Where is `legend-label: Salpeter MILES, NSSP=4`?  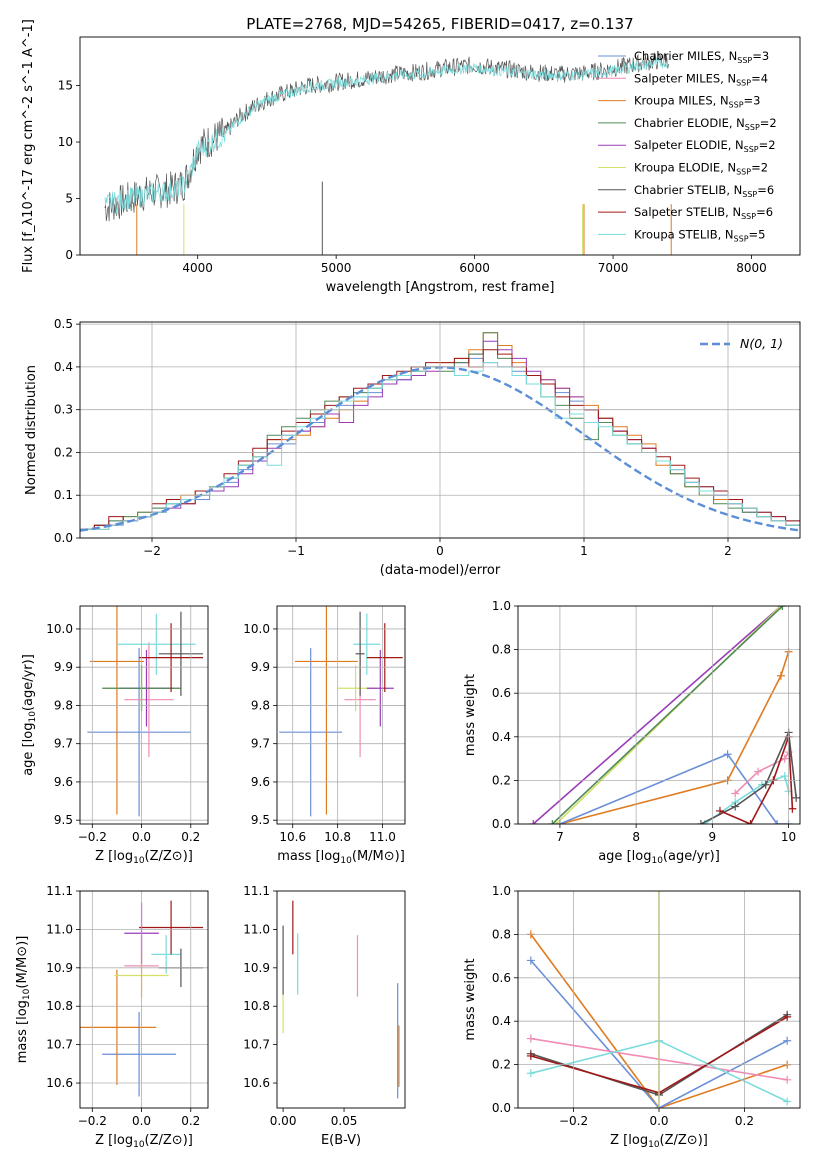 legend-label: Salpeter MILES, NSSP=4 is located at coordinates (701, 79).